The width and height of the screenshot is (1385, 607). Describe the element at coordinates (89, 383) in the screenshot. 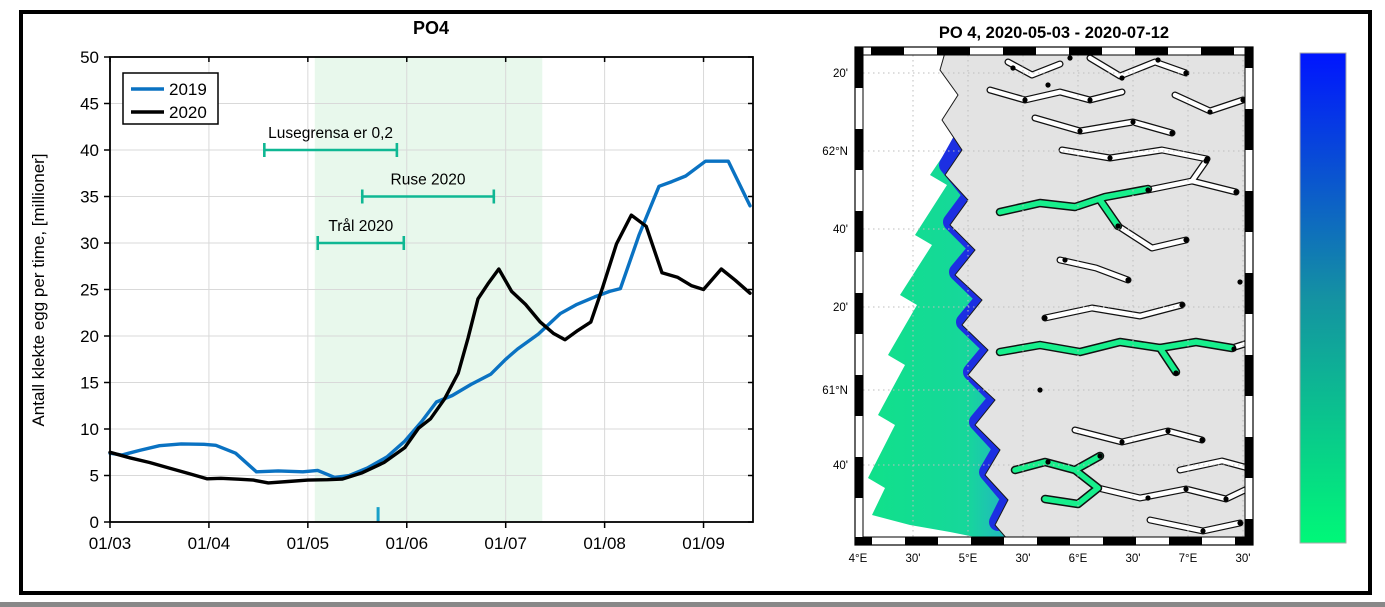

I see `y-tick-label: 15` at that location.